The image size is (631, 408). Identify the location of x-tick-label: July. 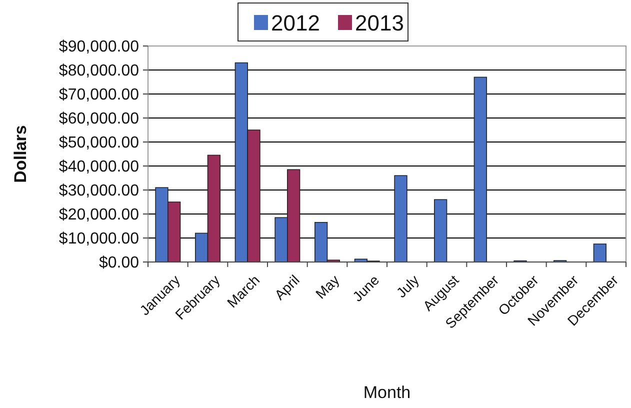
(407, 286).